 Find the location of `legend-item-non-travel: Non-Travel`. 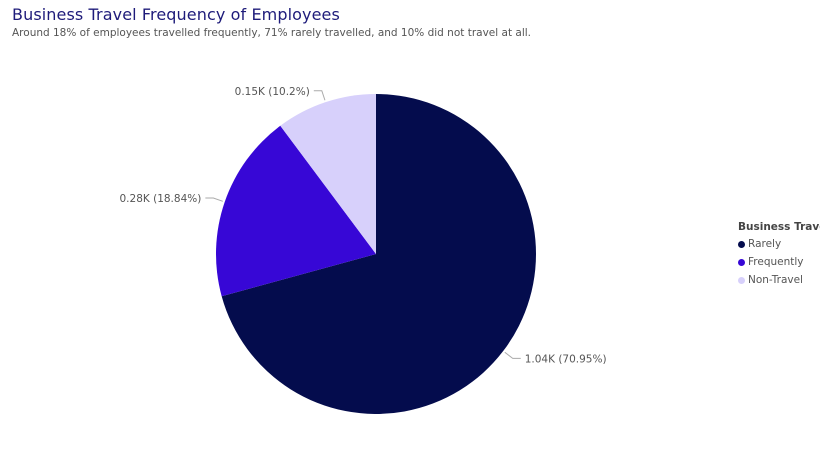

legend-item-non-travel: Non-Travel is located at coordinates (779, 280).